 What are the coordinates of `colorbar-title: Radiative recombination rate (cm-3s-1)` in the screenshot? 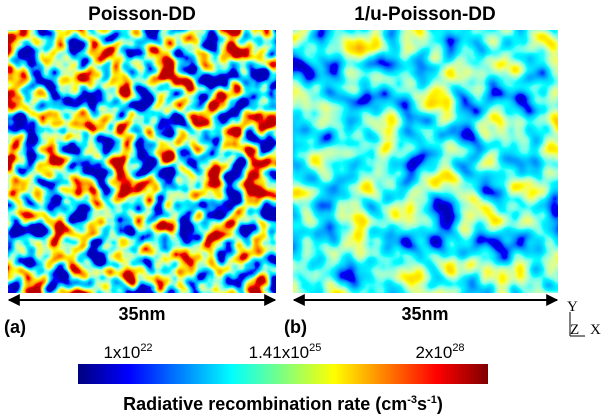 It's located at (283, 404).